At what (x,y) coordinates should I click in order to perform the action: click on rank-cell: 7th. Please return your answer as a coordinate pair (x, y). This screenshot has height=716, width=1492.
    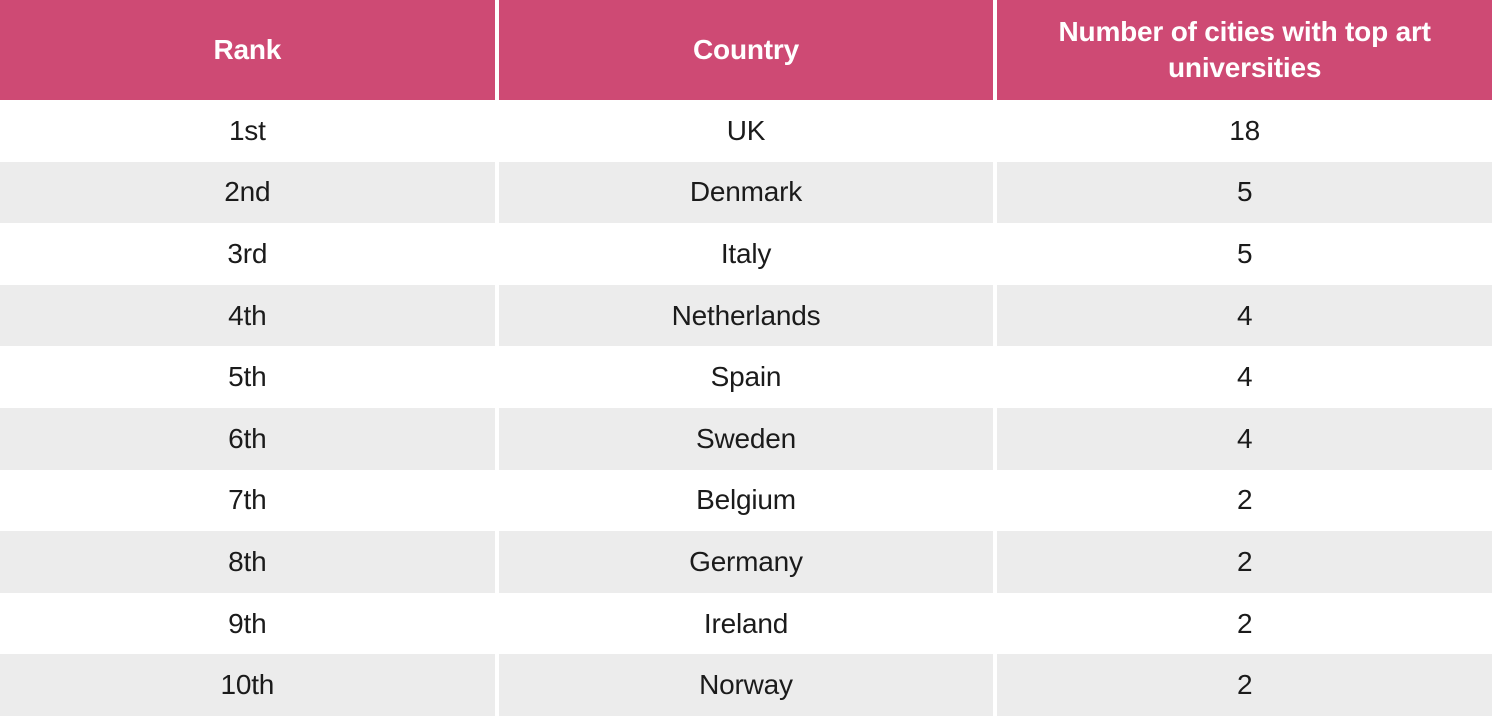
    Looking at the image, I should click on (247, 500).